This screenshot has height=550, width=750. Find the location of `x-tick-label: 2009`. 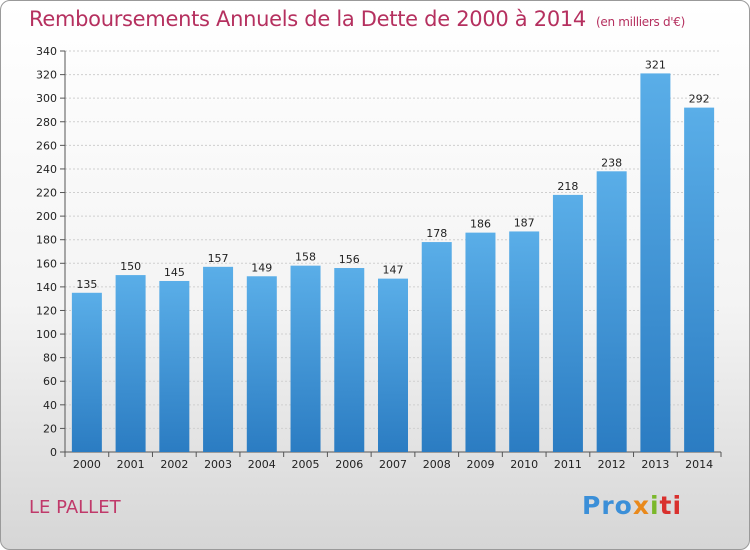

x-tick-label: 2009 is located at coordinates (480, 464).